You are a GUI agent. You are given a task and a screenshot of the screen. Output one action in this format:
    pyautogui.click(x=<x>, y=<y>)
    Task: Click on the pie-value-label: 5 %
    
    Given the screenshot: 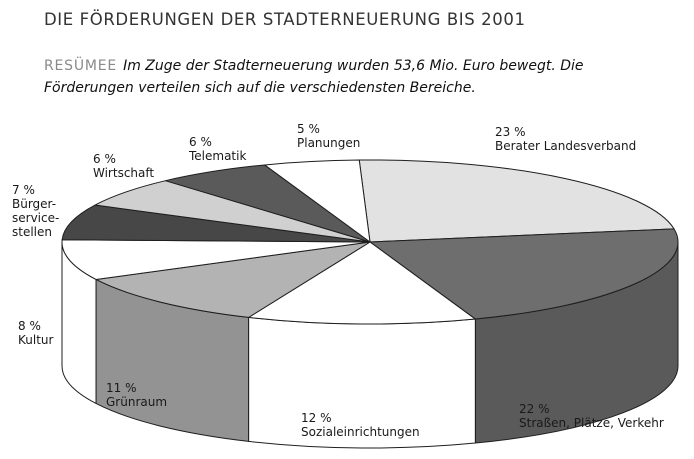 What is the action you would take?
    pyautogui.click(x=308, y=129)
    